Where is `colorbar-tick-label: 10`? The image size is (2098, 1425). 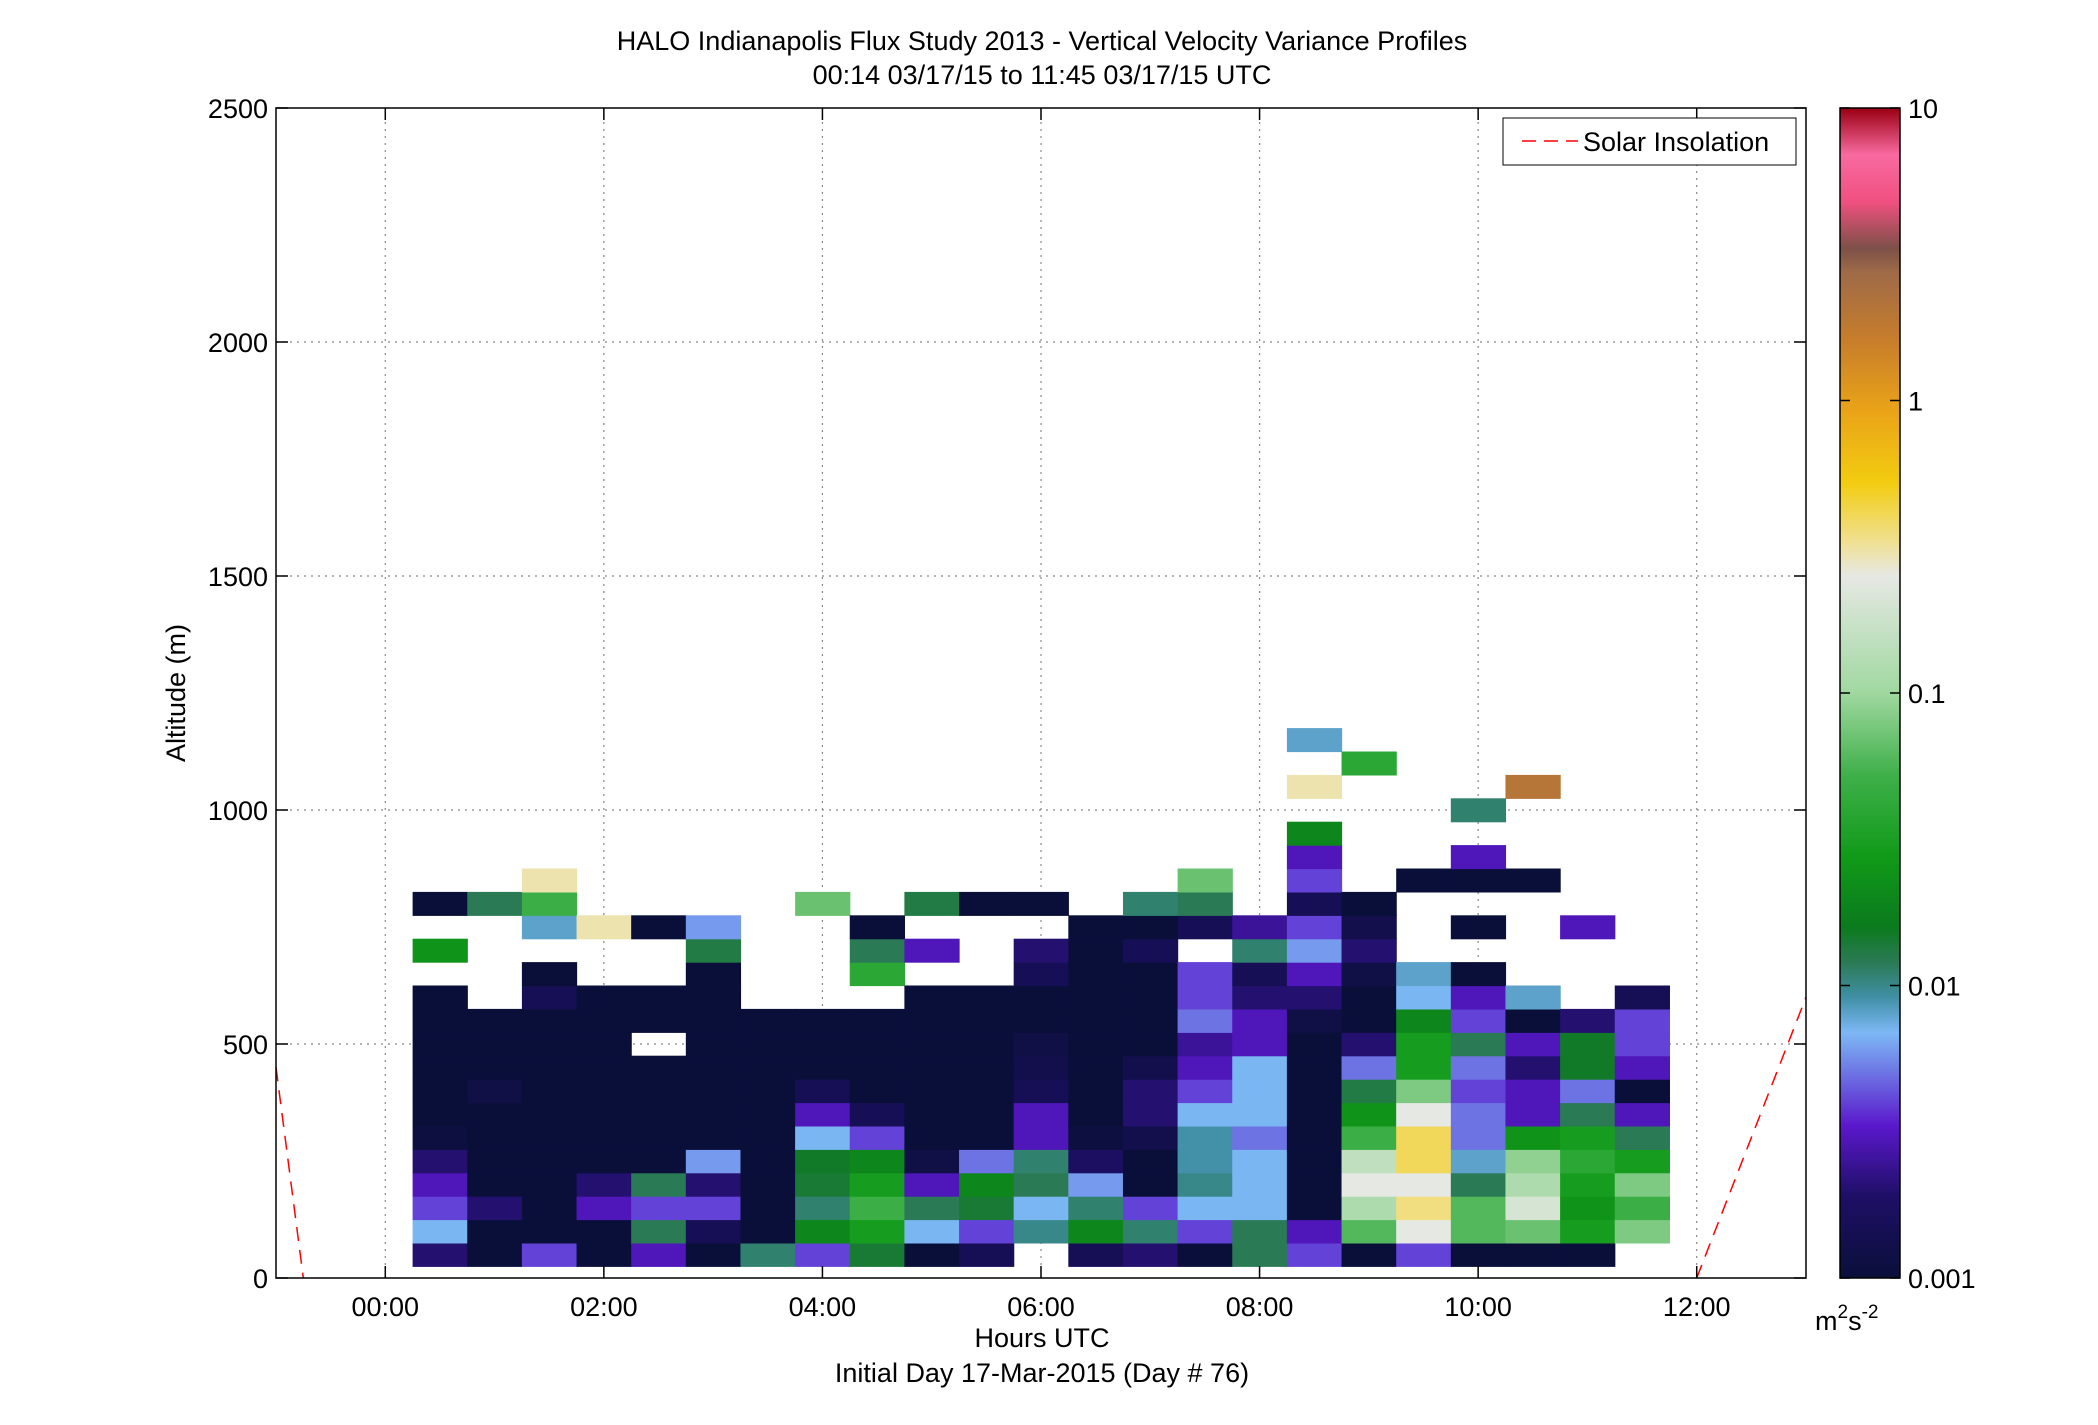 colorbar-tick-label: 10 is located at coordinates (1923, 109).